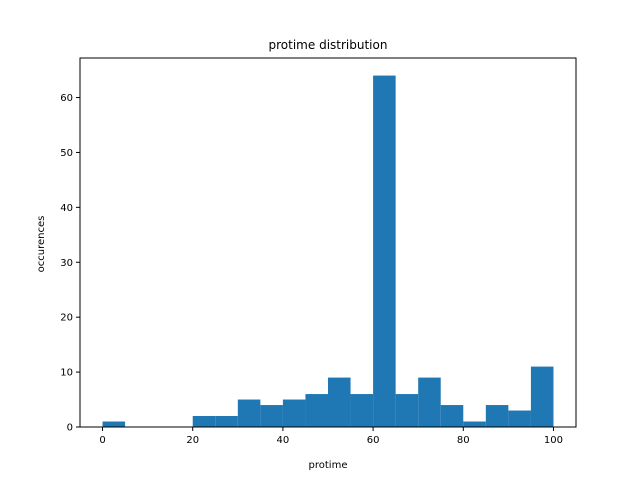 Image resolution: width=640 pixels, height=480 pixels. What do you see at coordinates (328, 45) in the screenshot?
I see `chart-title: protime distribution` at bounding box center [328, 45].